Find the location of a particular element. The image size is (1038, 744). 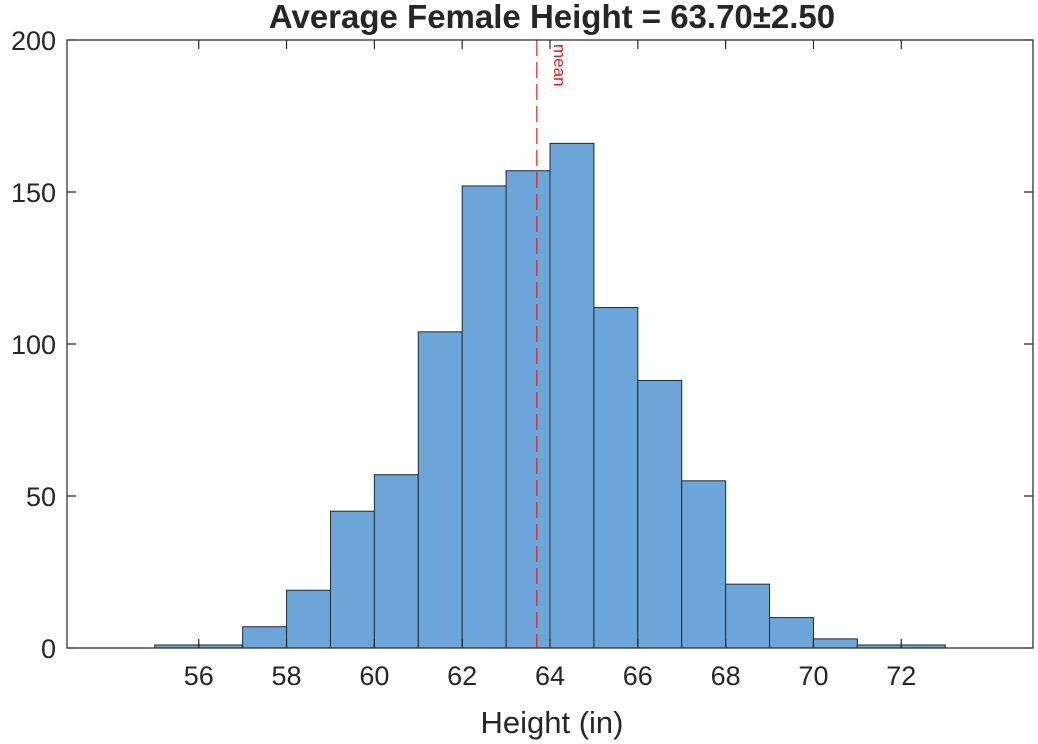

x-tick-label: 56 is located at coordinates (199, 676).